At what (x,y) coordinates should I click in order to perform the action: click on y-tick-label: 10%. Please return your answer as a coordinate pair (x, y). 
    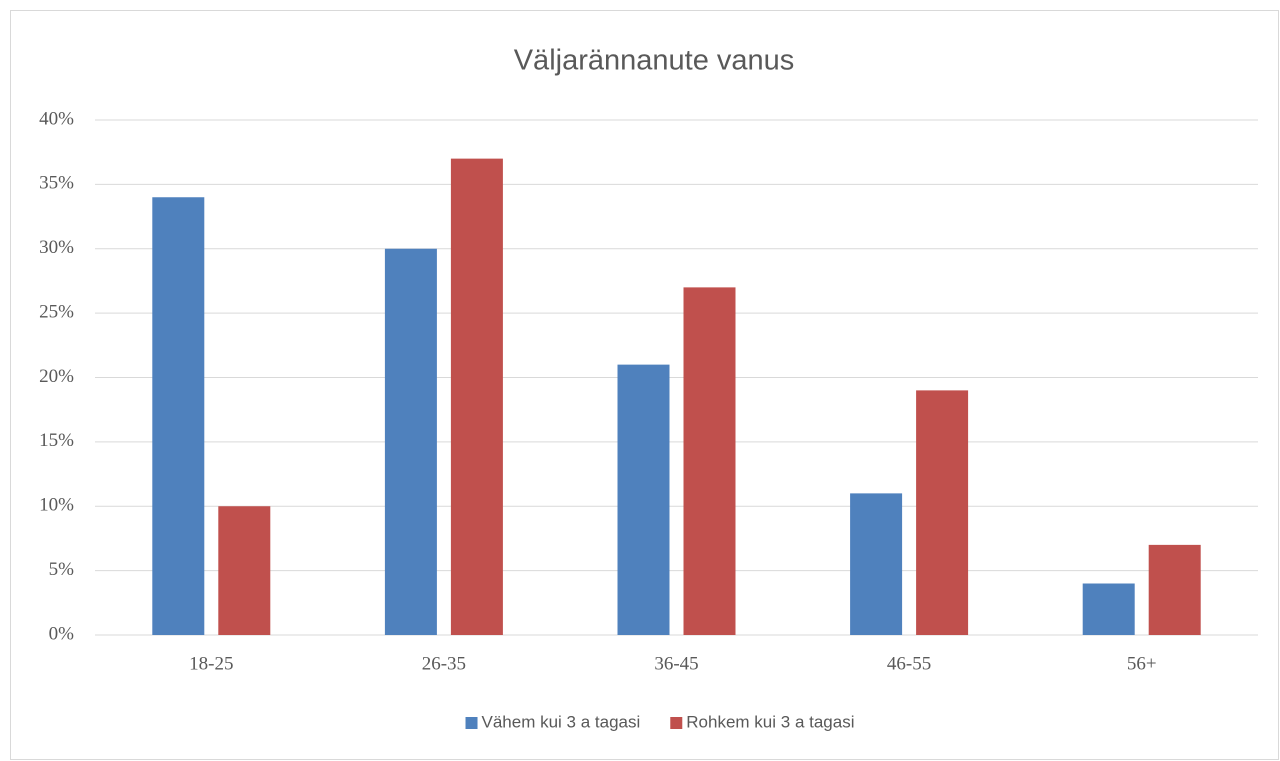
    Looking at the image, I should click on (56, 505).